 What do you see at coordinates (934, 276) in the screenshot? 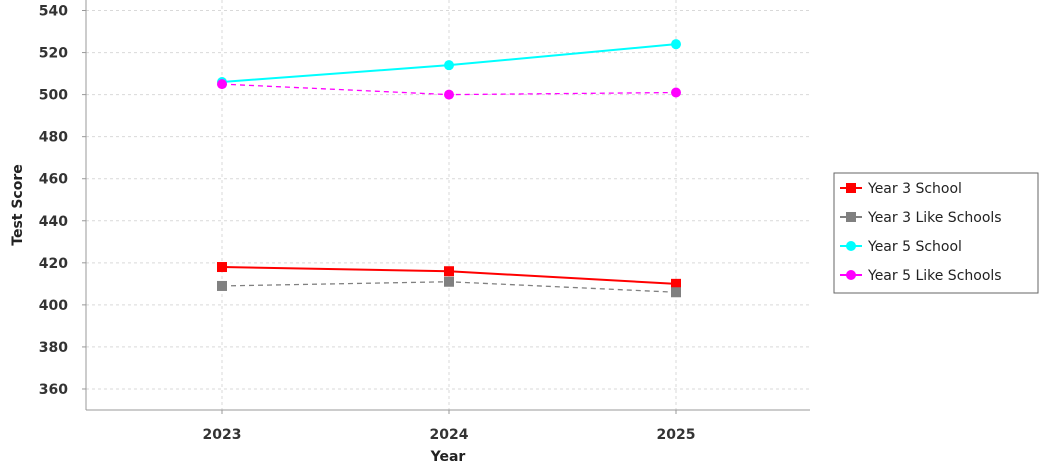
I see `legend-label: Year 5 Like Schools` at bounding box center [934, 276].